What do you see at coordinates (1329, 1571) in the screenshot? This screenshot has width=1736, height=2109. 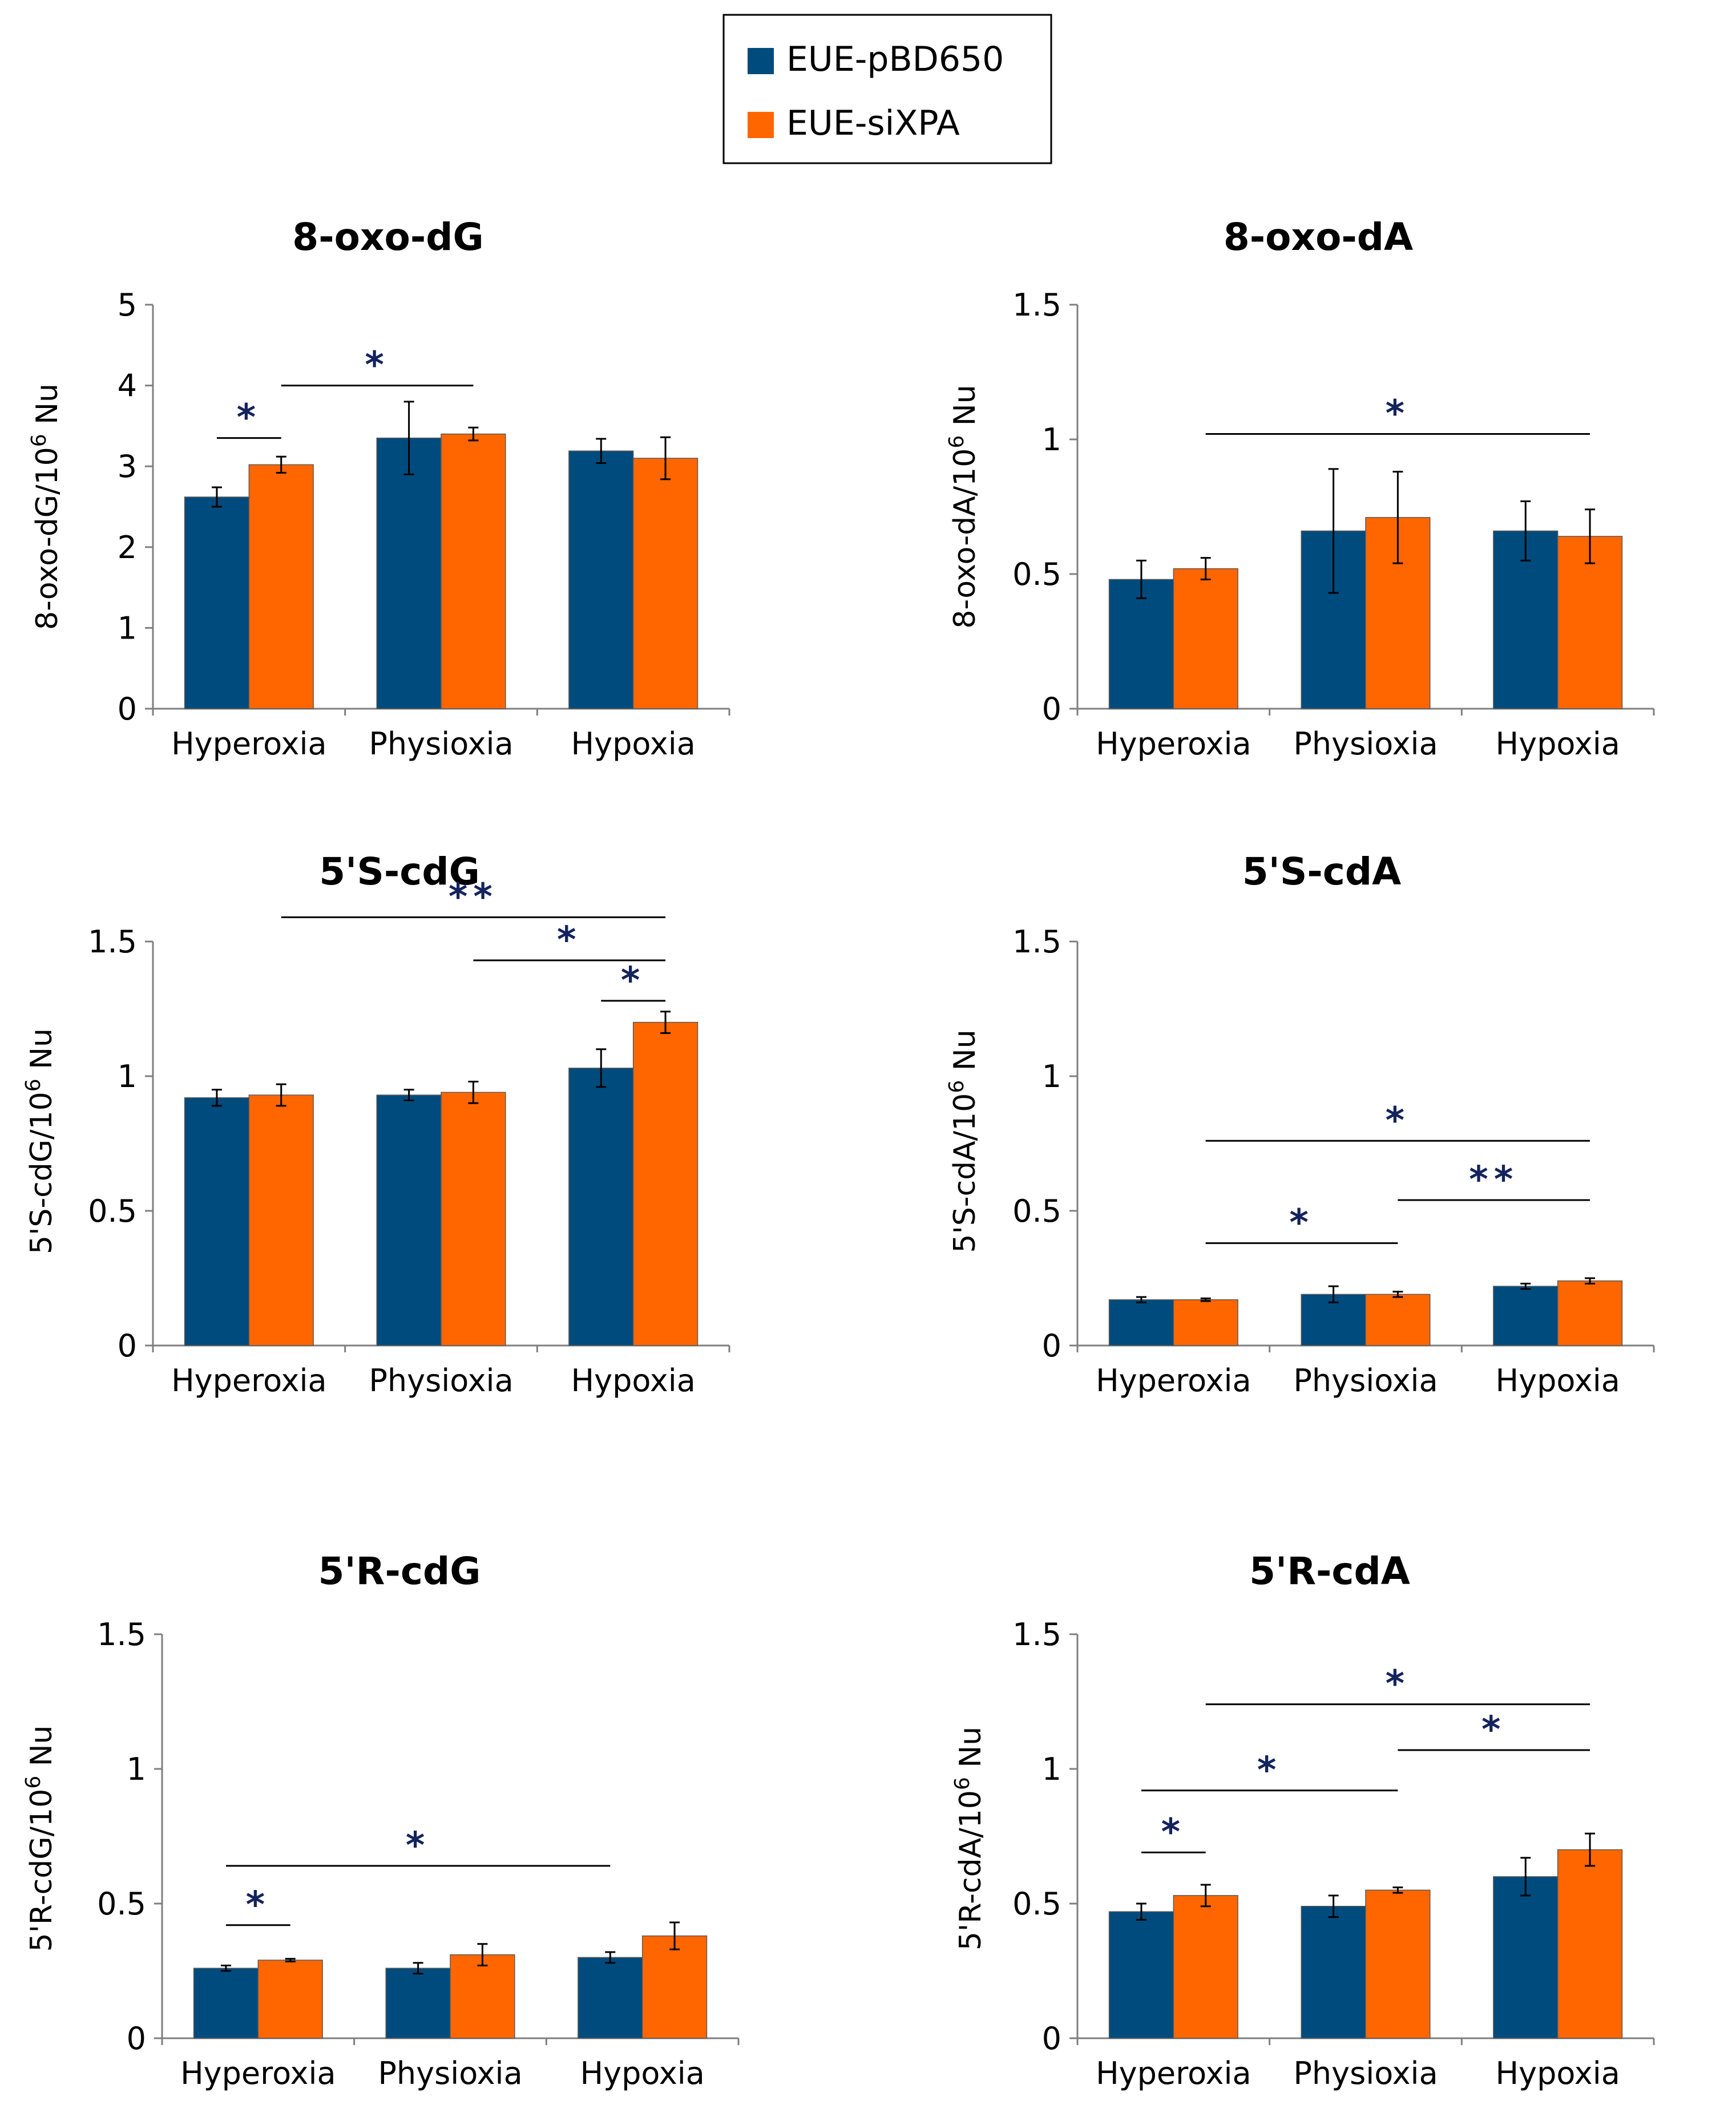 I see `chart-title: 5'R-cdA` at bounding box center [1329, 1571].